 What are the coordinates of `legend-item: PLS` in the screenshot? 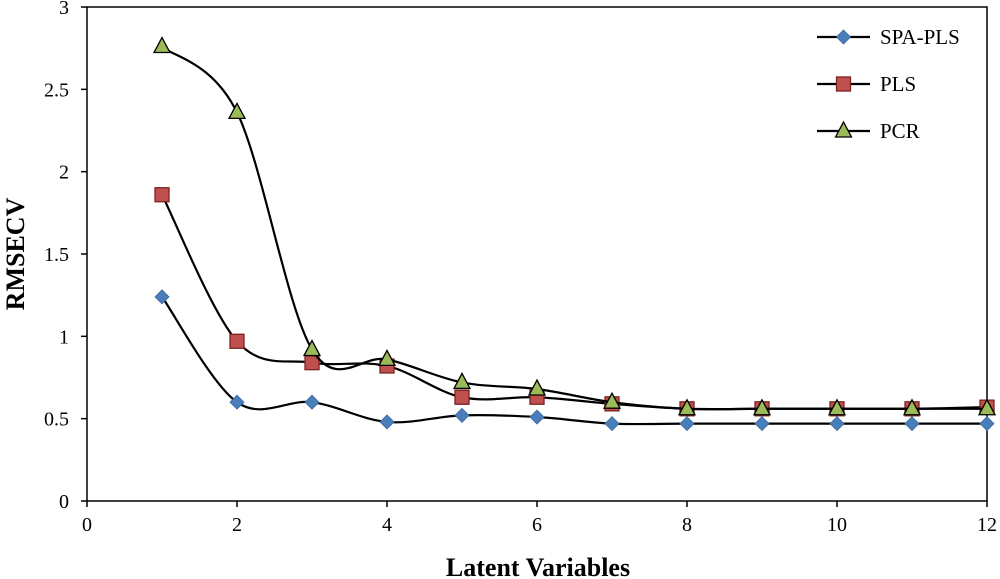 It's located at (866, 84).